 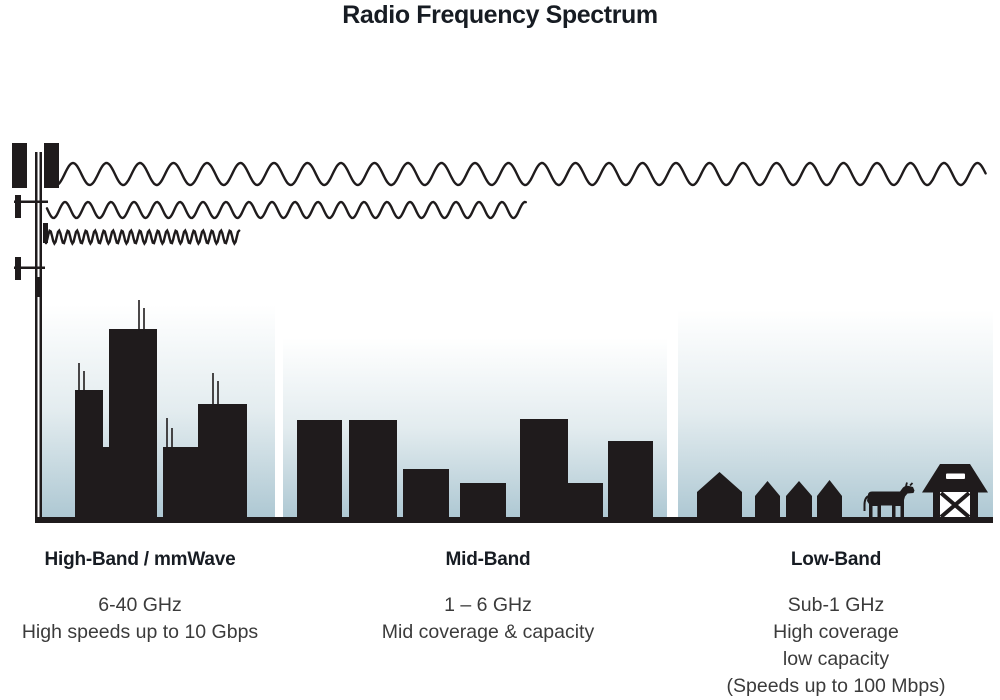 What do you see at coordinates (866, 503) in the screenshot?
I see `cow-tail` at bounding box center [866, 503].